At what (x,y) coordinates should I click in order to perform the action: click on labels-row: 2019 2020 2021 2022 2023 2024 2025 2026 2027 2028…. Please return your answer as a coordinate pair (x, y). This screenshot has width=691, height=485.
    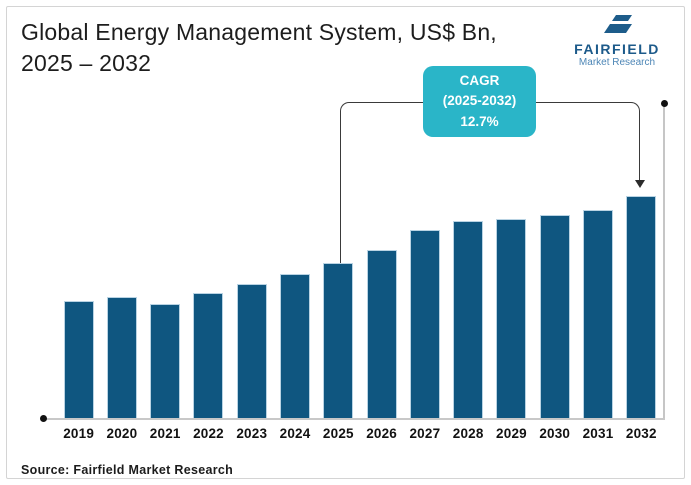
    Looking at the image, I should click on (360, 433).